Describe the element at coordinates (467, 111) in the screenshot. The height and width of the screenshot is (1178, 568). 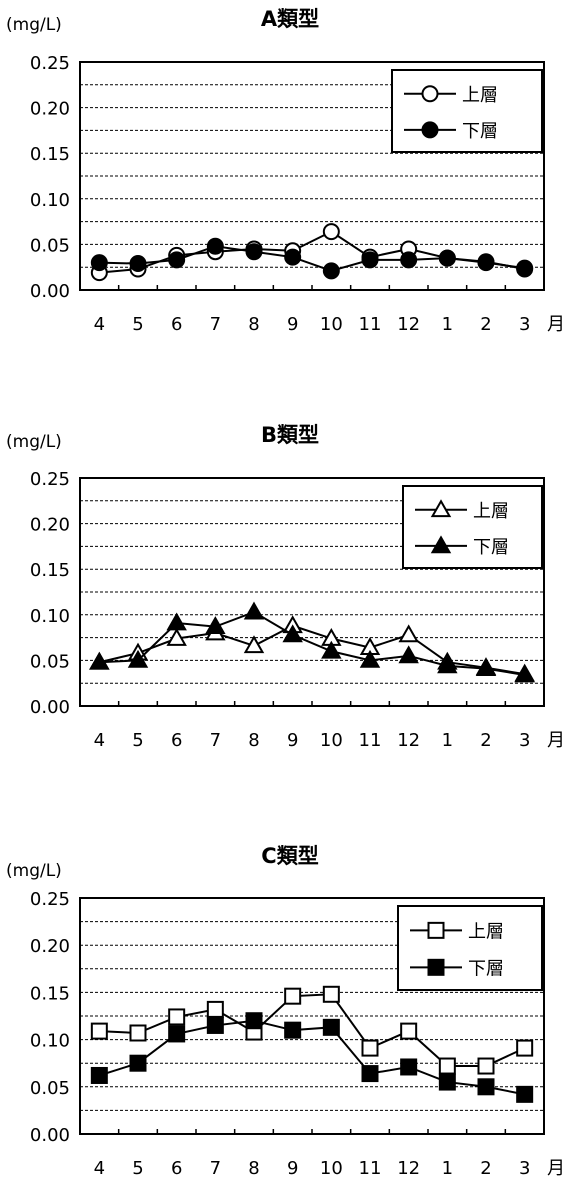
I see `legend-box` at that location.